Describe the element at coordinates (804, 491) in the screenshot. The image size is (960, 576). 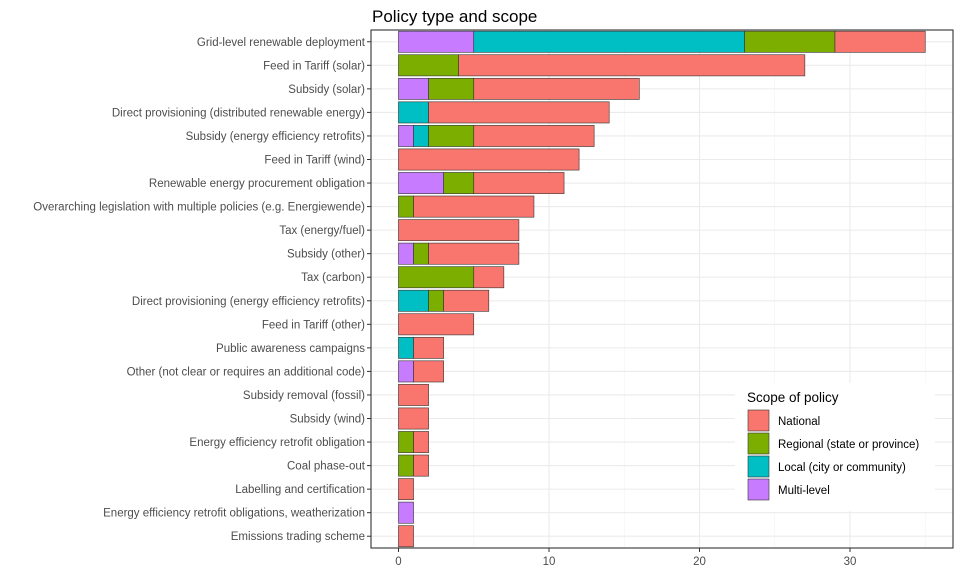
I see `legend-label: Multi-level` at that location.